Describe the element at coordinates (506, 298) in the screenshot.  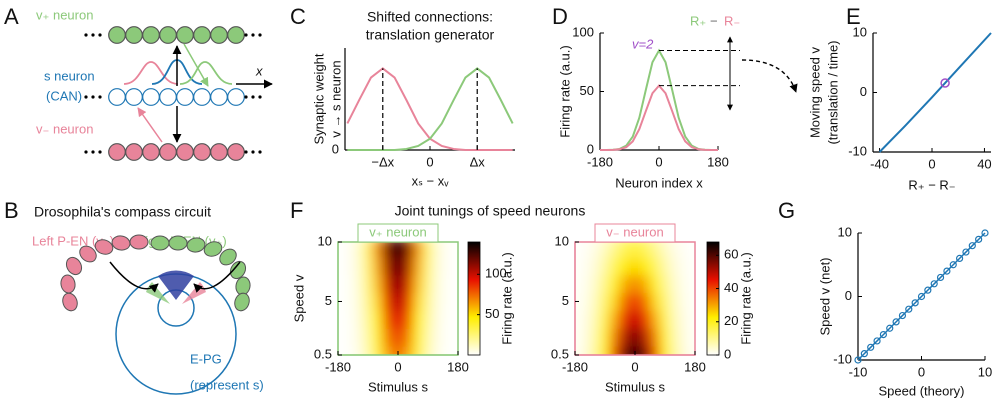
I see `colorbar-label: Firing rate (a.u.)` at that location.